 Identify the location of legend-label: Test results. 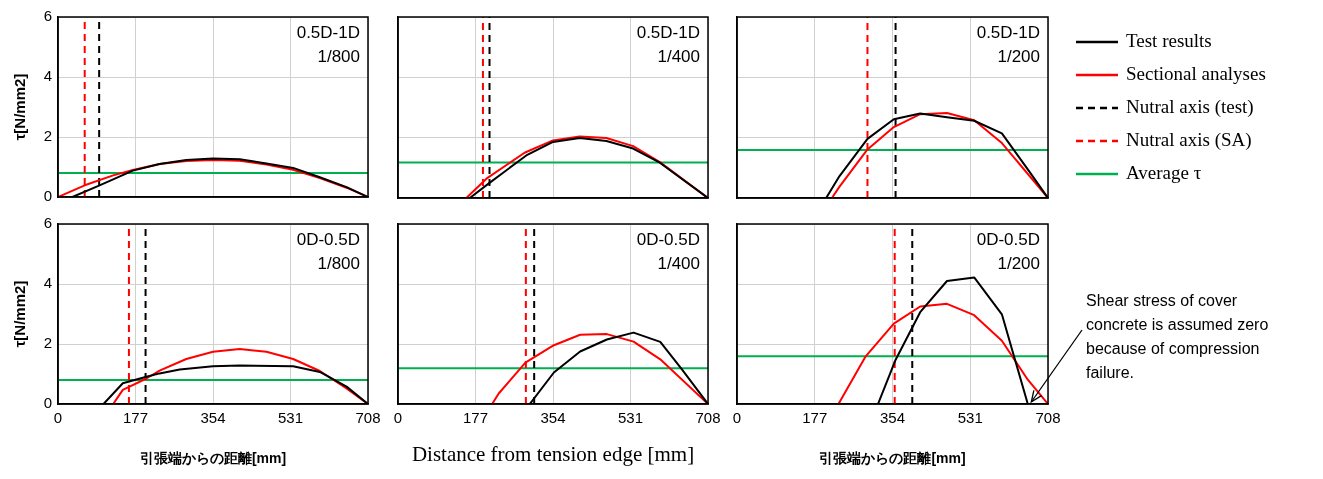
(1169, 40).